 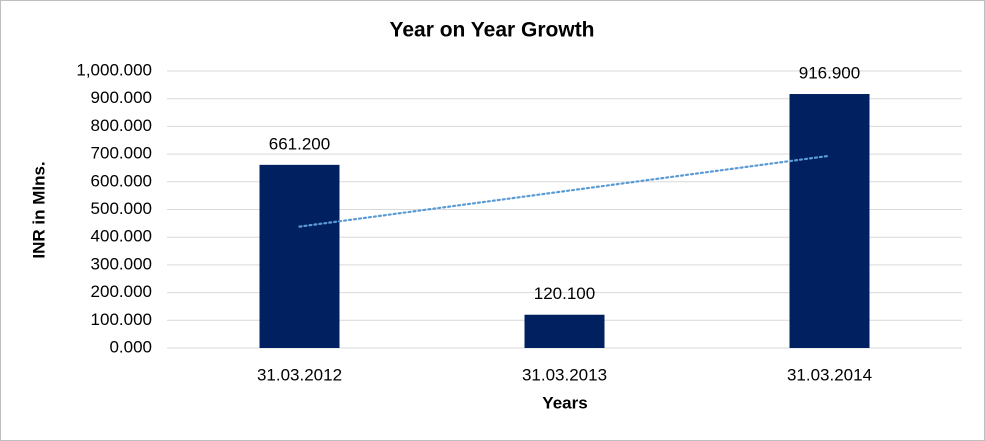 I want to click on data-label: 120.100, so click(x=564, y=293).